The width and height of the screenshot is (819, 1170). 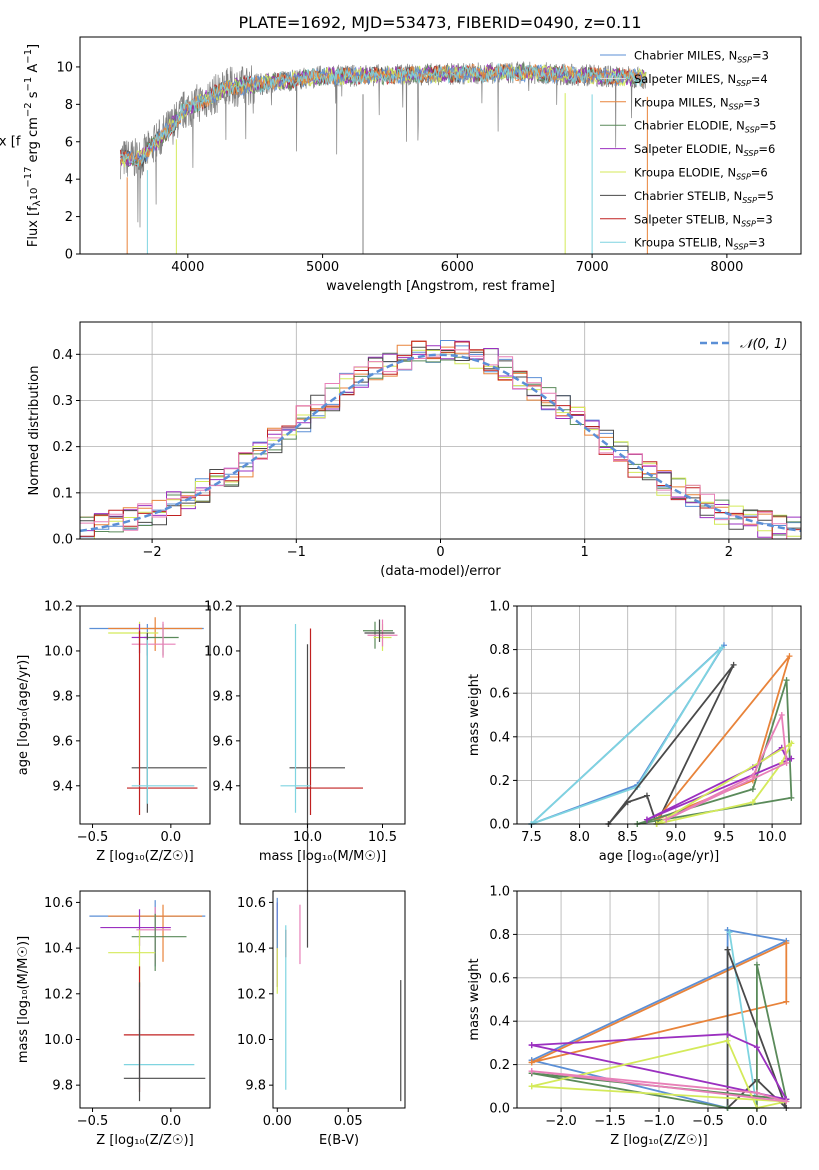 I want to click on legend-label: Chabrier MILES, NSSP=3, so click(x=701, y=57).